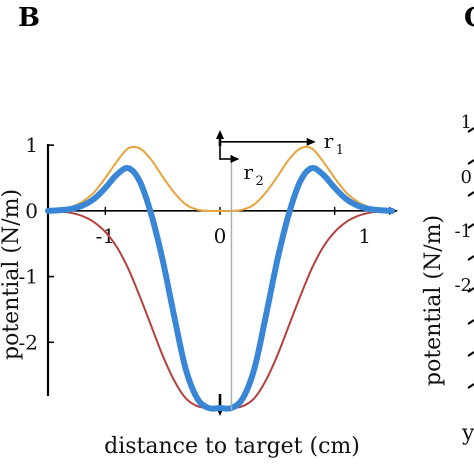 The width and height of the screenshot is (474, 474). Describe the element at coordinates (364, 236) in the screenshot. I see `x-tick-label: 1` at that location.